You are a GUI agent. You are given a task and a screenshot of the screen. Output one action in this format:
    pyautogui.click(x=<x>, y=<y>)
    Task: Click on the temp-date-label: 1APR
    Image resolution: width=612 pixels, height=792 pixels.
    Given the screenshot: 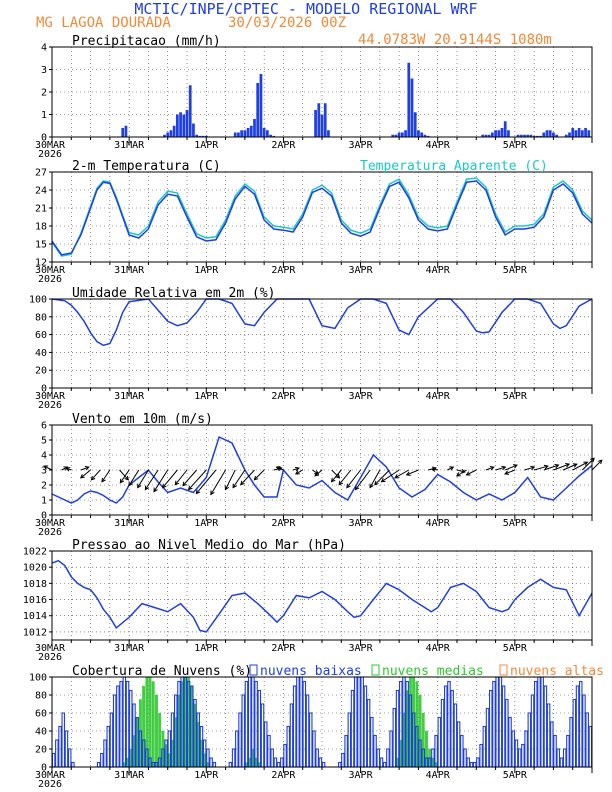 What is the action you would take?
    pyautogui.click(x=206, y=270)
    